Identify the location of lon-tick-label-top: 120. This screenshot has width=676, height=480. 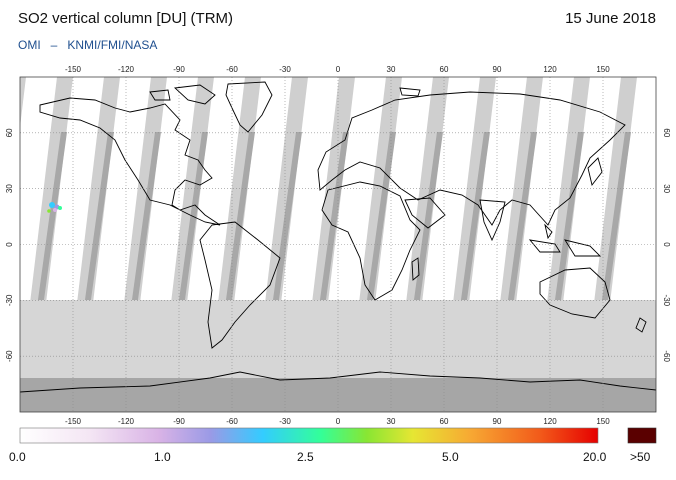
(550, 69).